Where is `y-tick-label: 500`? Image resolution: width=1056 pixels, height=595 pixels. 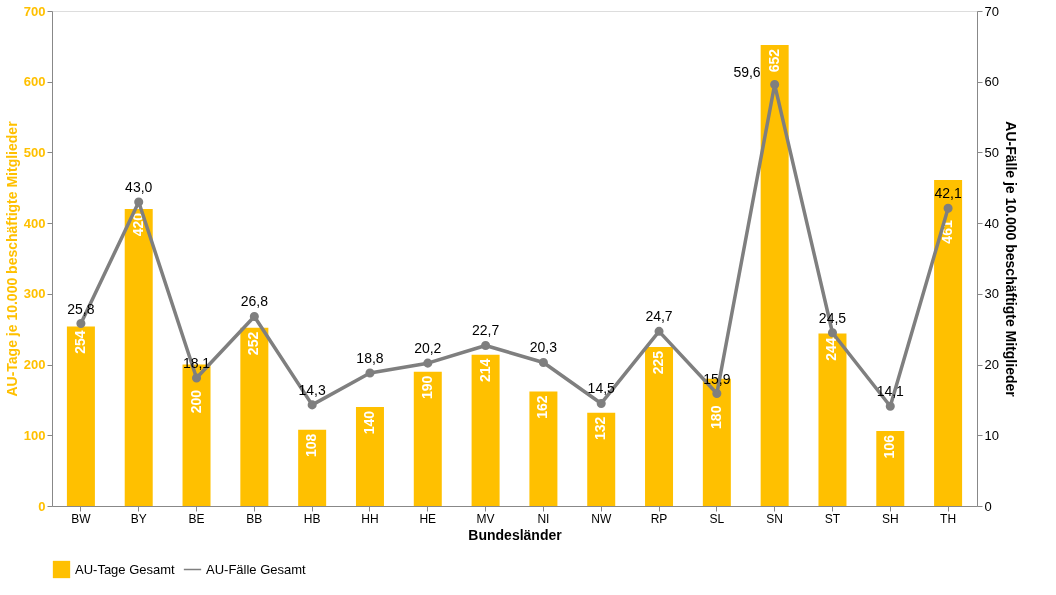
y-tick-label: 500 is located at coordinates (34, 152).